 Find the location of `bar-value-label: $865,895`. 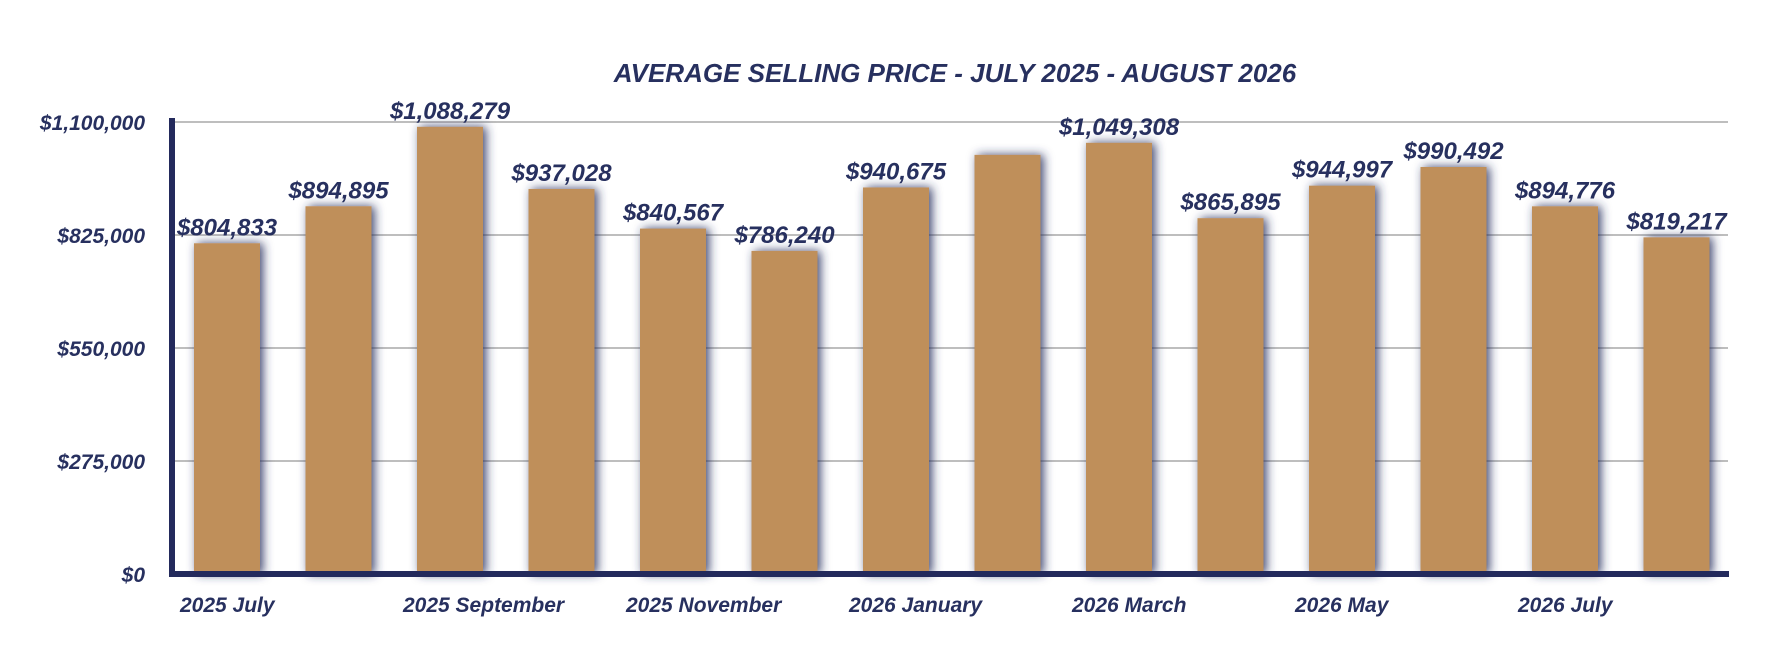

bar-value-label: $865,895 is located at coordinates (1230, 202).